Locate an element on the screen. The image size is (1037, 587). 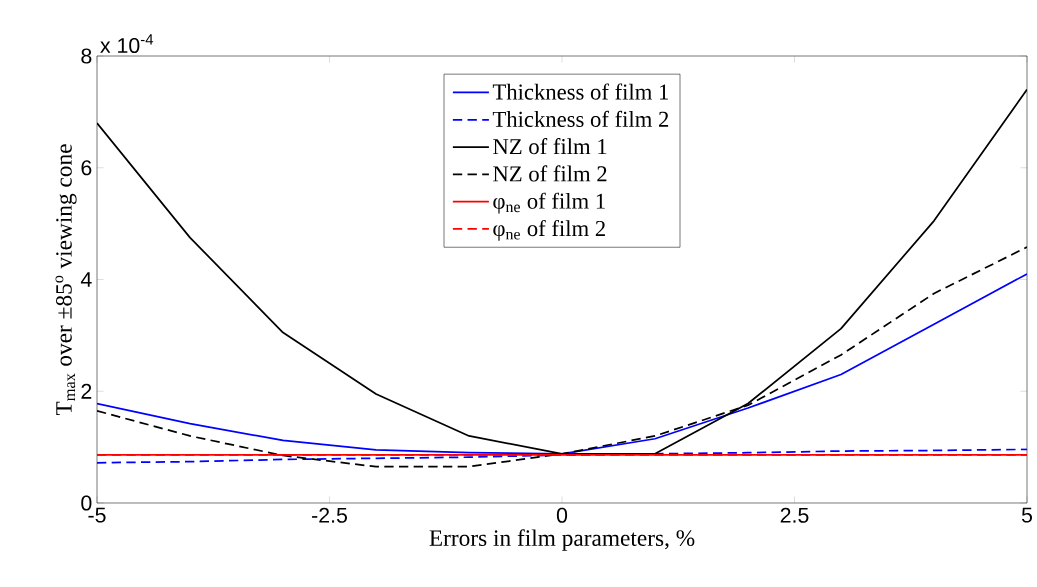
text: x 10$^{-4}$ is located at coordinates (127, 44).